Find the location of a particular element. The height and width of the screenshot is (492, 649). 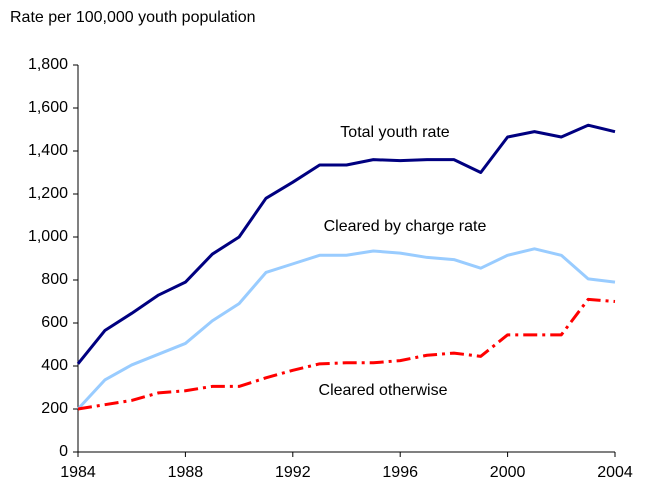

y-tick-label: 1,400 is located at coordinates (48, 150).